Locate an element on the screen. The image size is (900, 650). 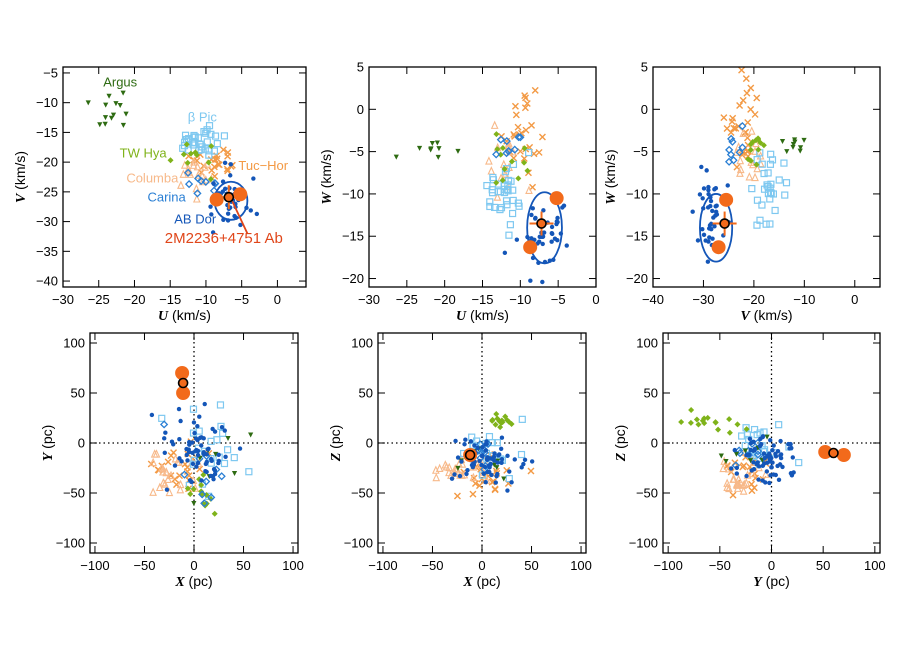
y-axis-label: V (km/s) is located at coordinates (20, 177).